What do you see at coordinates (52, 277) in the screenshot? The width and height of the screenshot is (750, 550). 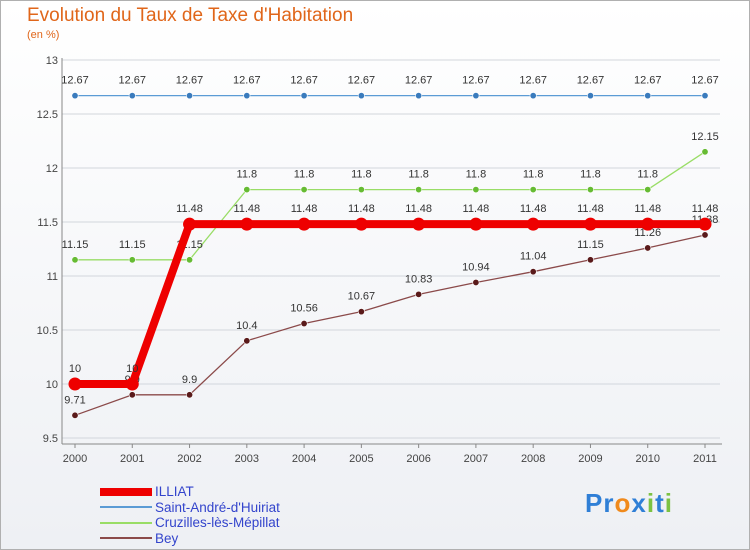 I see `y-tick-label: 11` at bounding box center [52, 277].